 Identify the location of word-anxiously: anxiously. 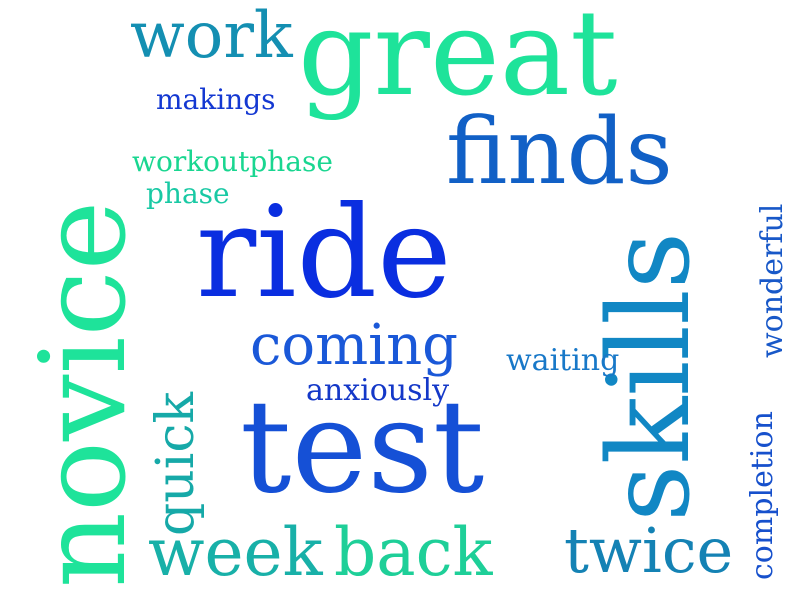
(378, 390).